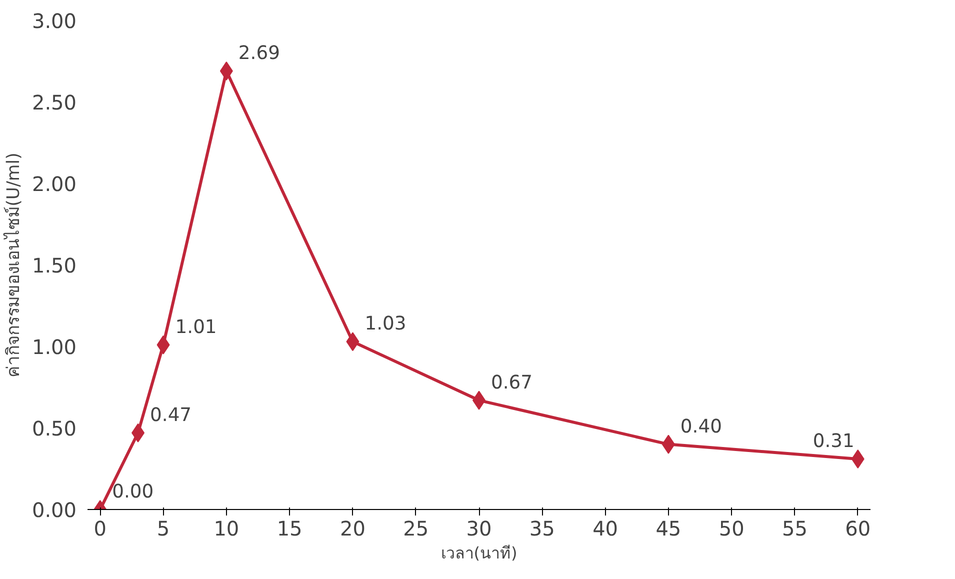 This screenshot has height=579, width=955. What do you see at coordinates (289, 528) in the screenshot?
I see `x-tick-label: 15` at bounding box center [289, 528].